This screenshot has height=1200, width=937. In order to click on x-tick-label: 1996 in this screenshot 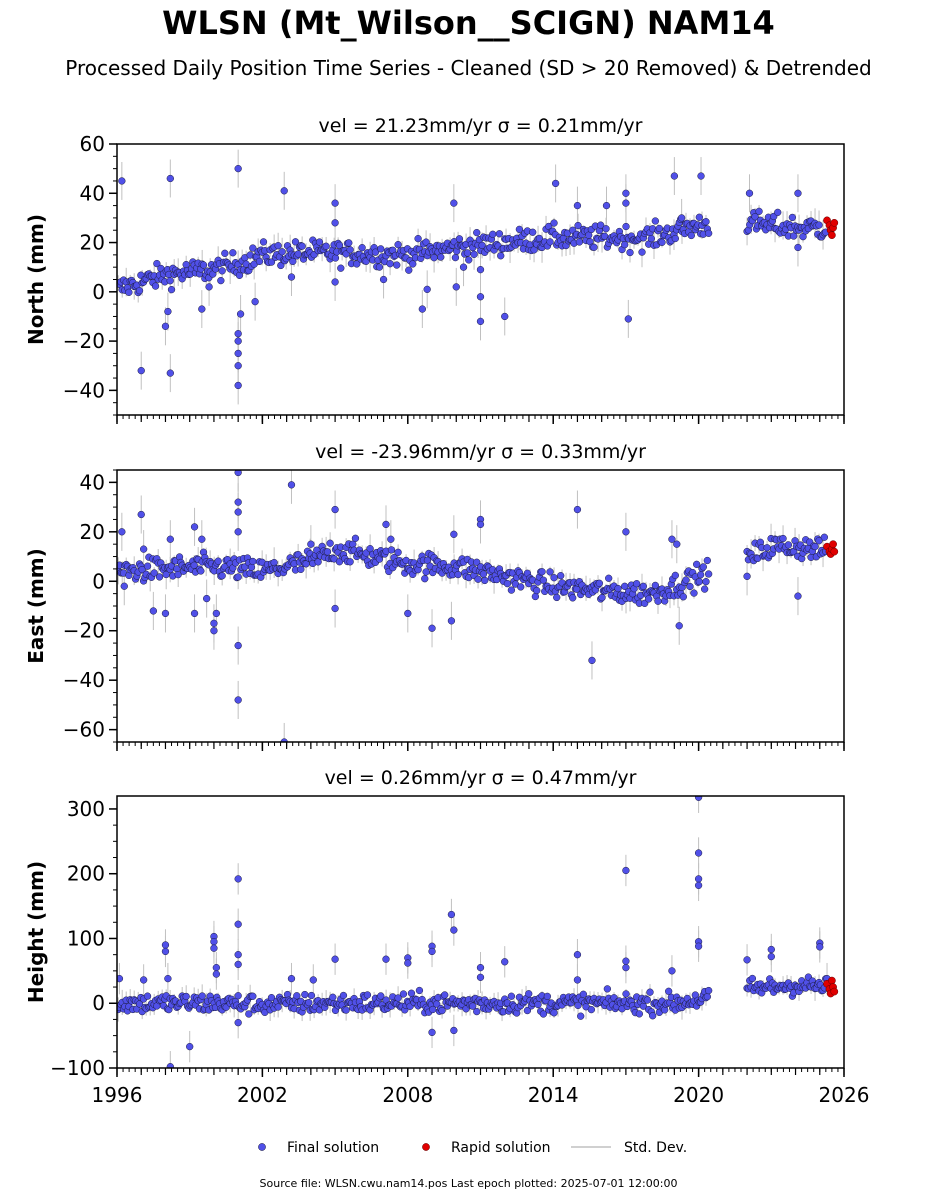, I will do `click(117, 1095)`.